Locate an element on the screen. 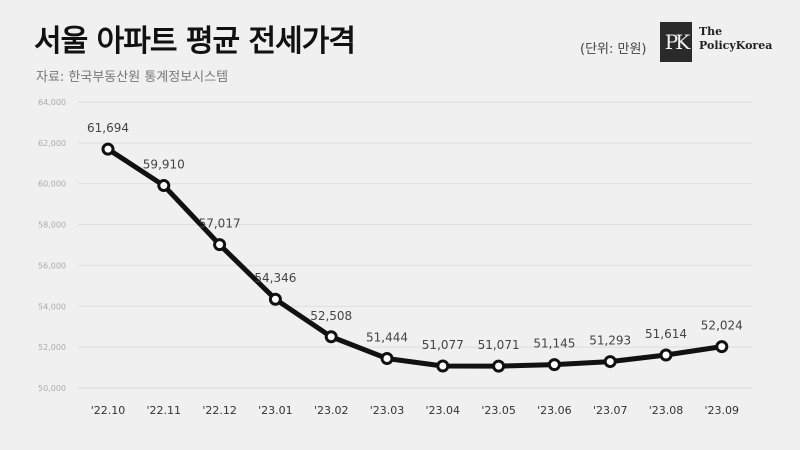 The image size is (800, 450). y-tick-label: 54,000 is located at coordinates (52, 306).